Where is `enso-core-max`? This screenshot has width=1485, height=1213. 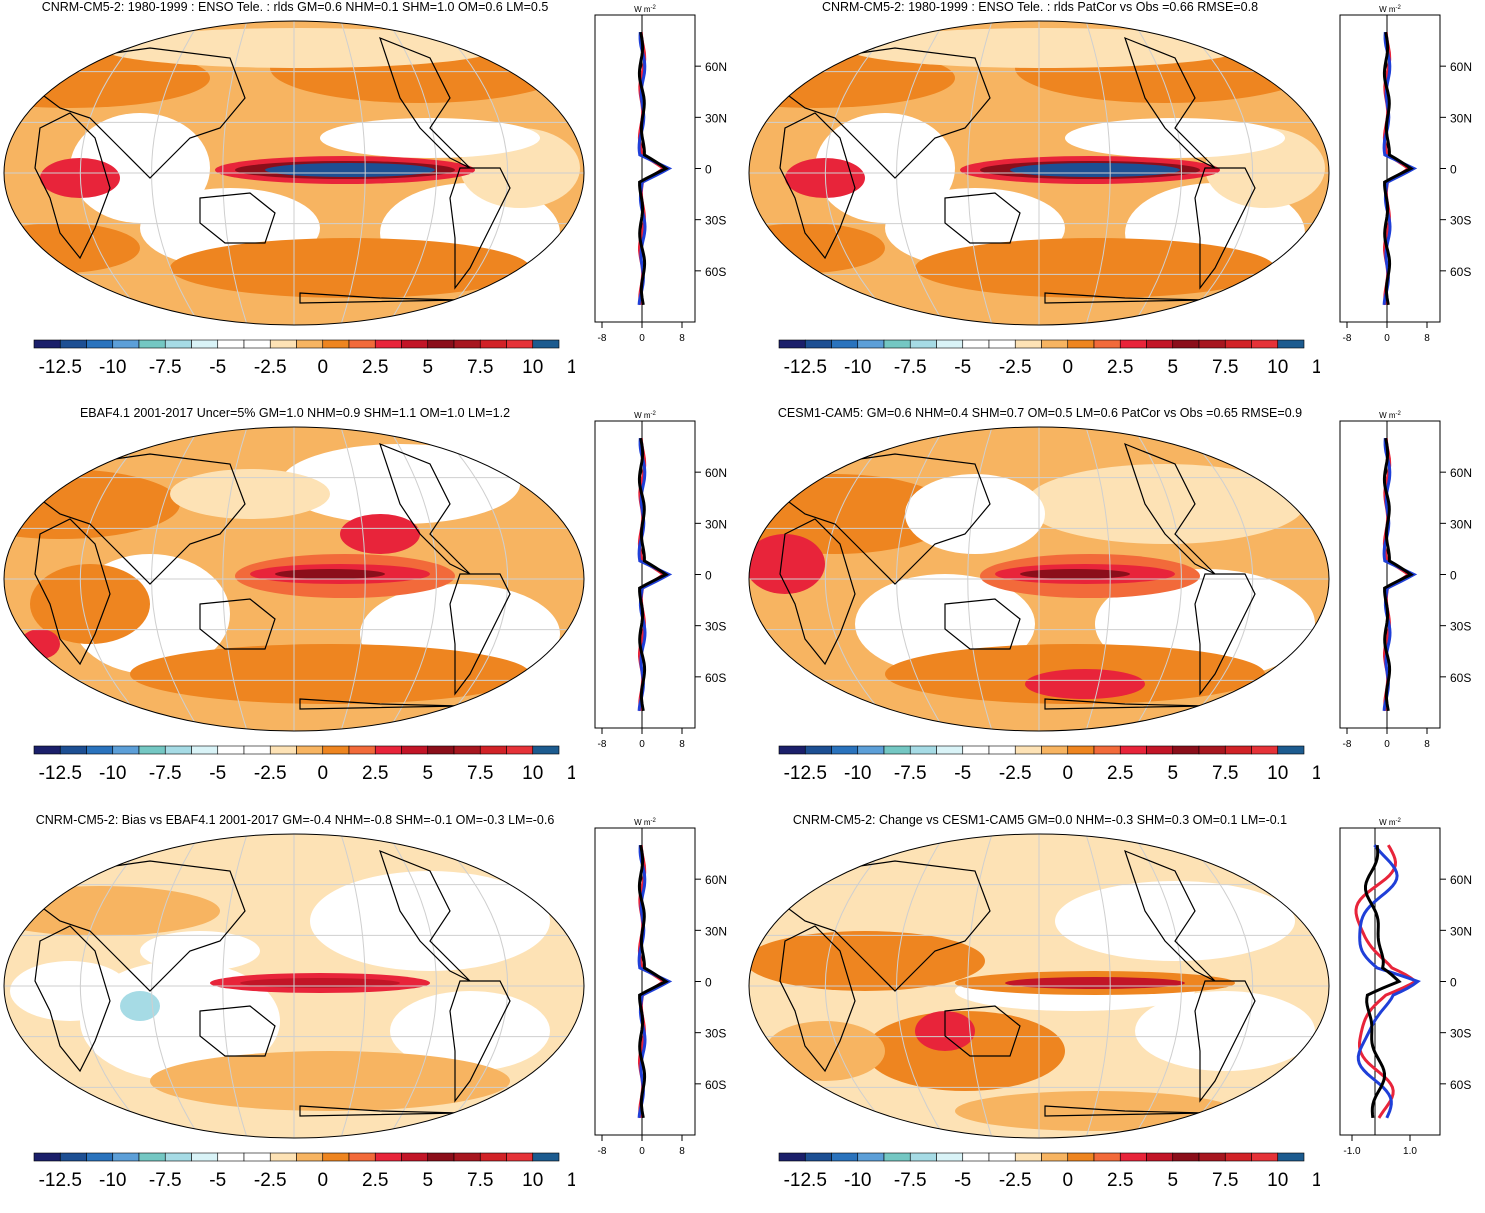
enso-core-max is located at coordinates (1095, 170).